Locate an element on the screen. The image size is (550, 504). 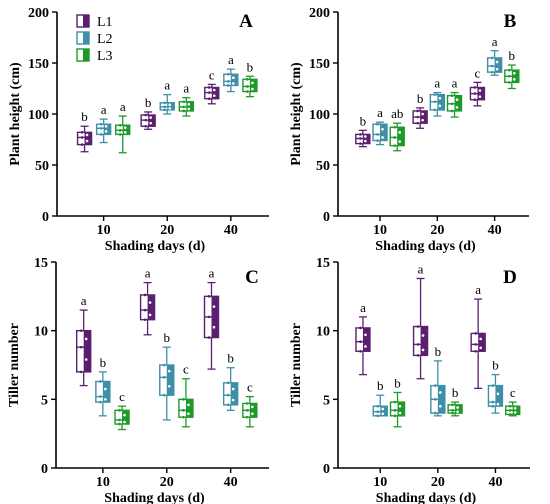
significance-label: b is located at coordinates (84, 116).